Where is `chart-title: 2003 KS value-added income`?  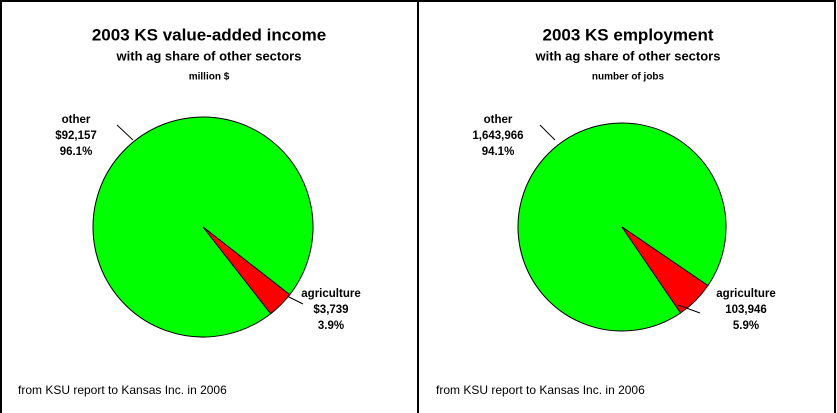
chart-title: 2003 KS value-added income is located at coordinates (209, 34).